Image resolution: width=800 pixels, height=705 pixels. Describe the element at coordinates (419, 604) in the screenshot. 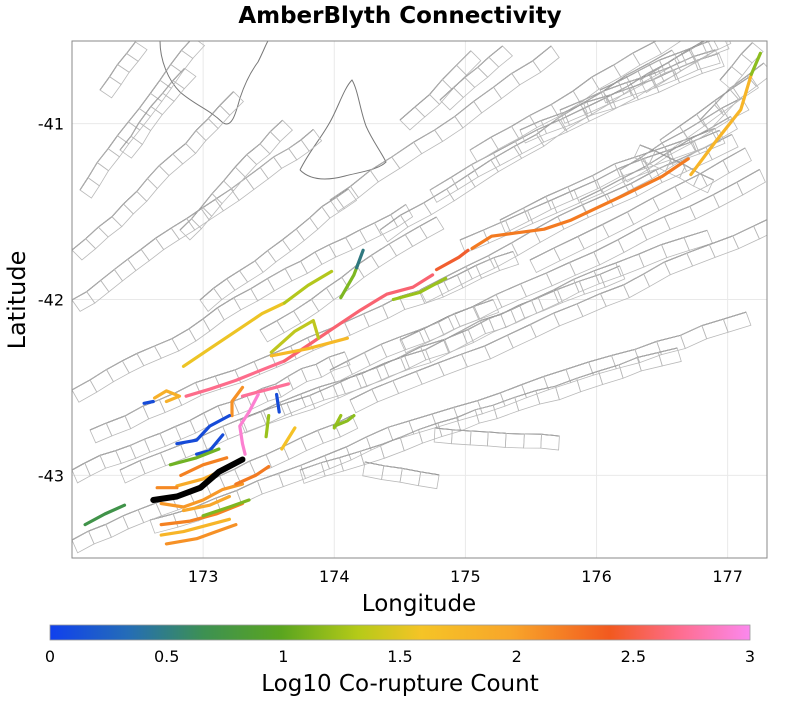

I see `x-axis-label: Longitude` at that location.